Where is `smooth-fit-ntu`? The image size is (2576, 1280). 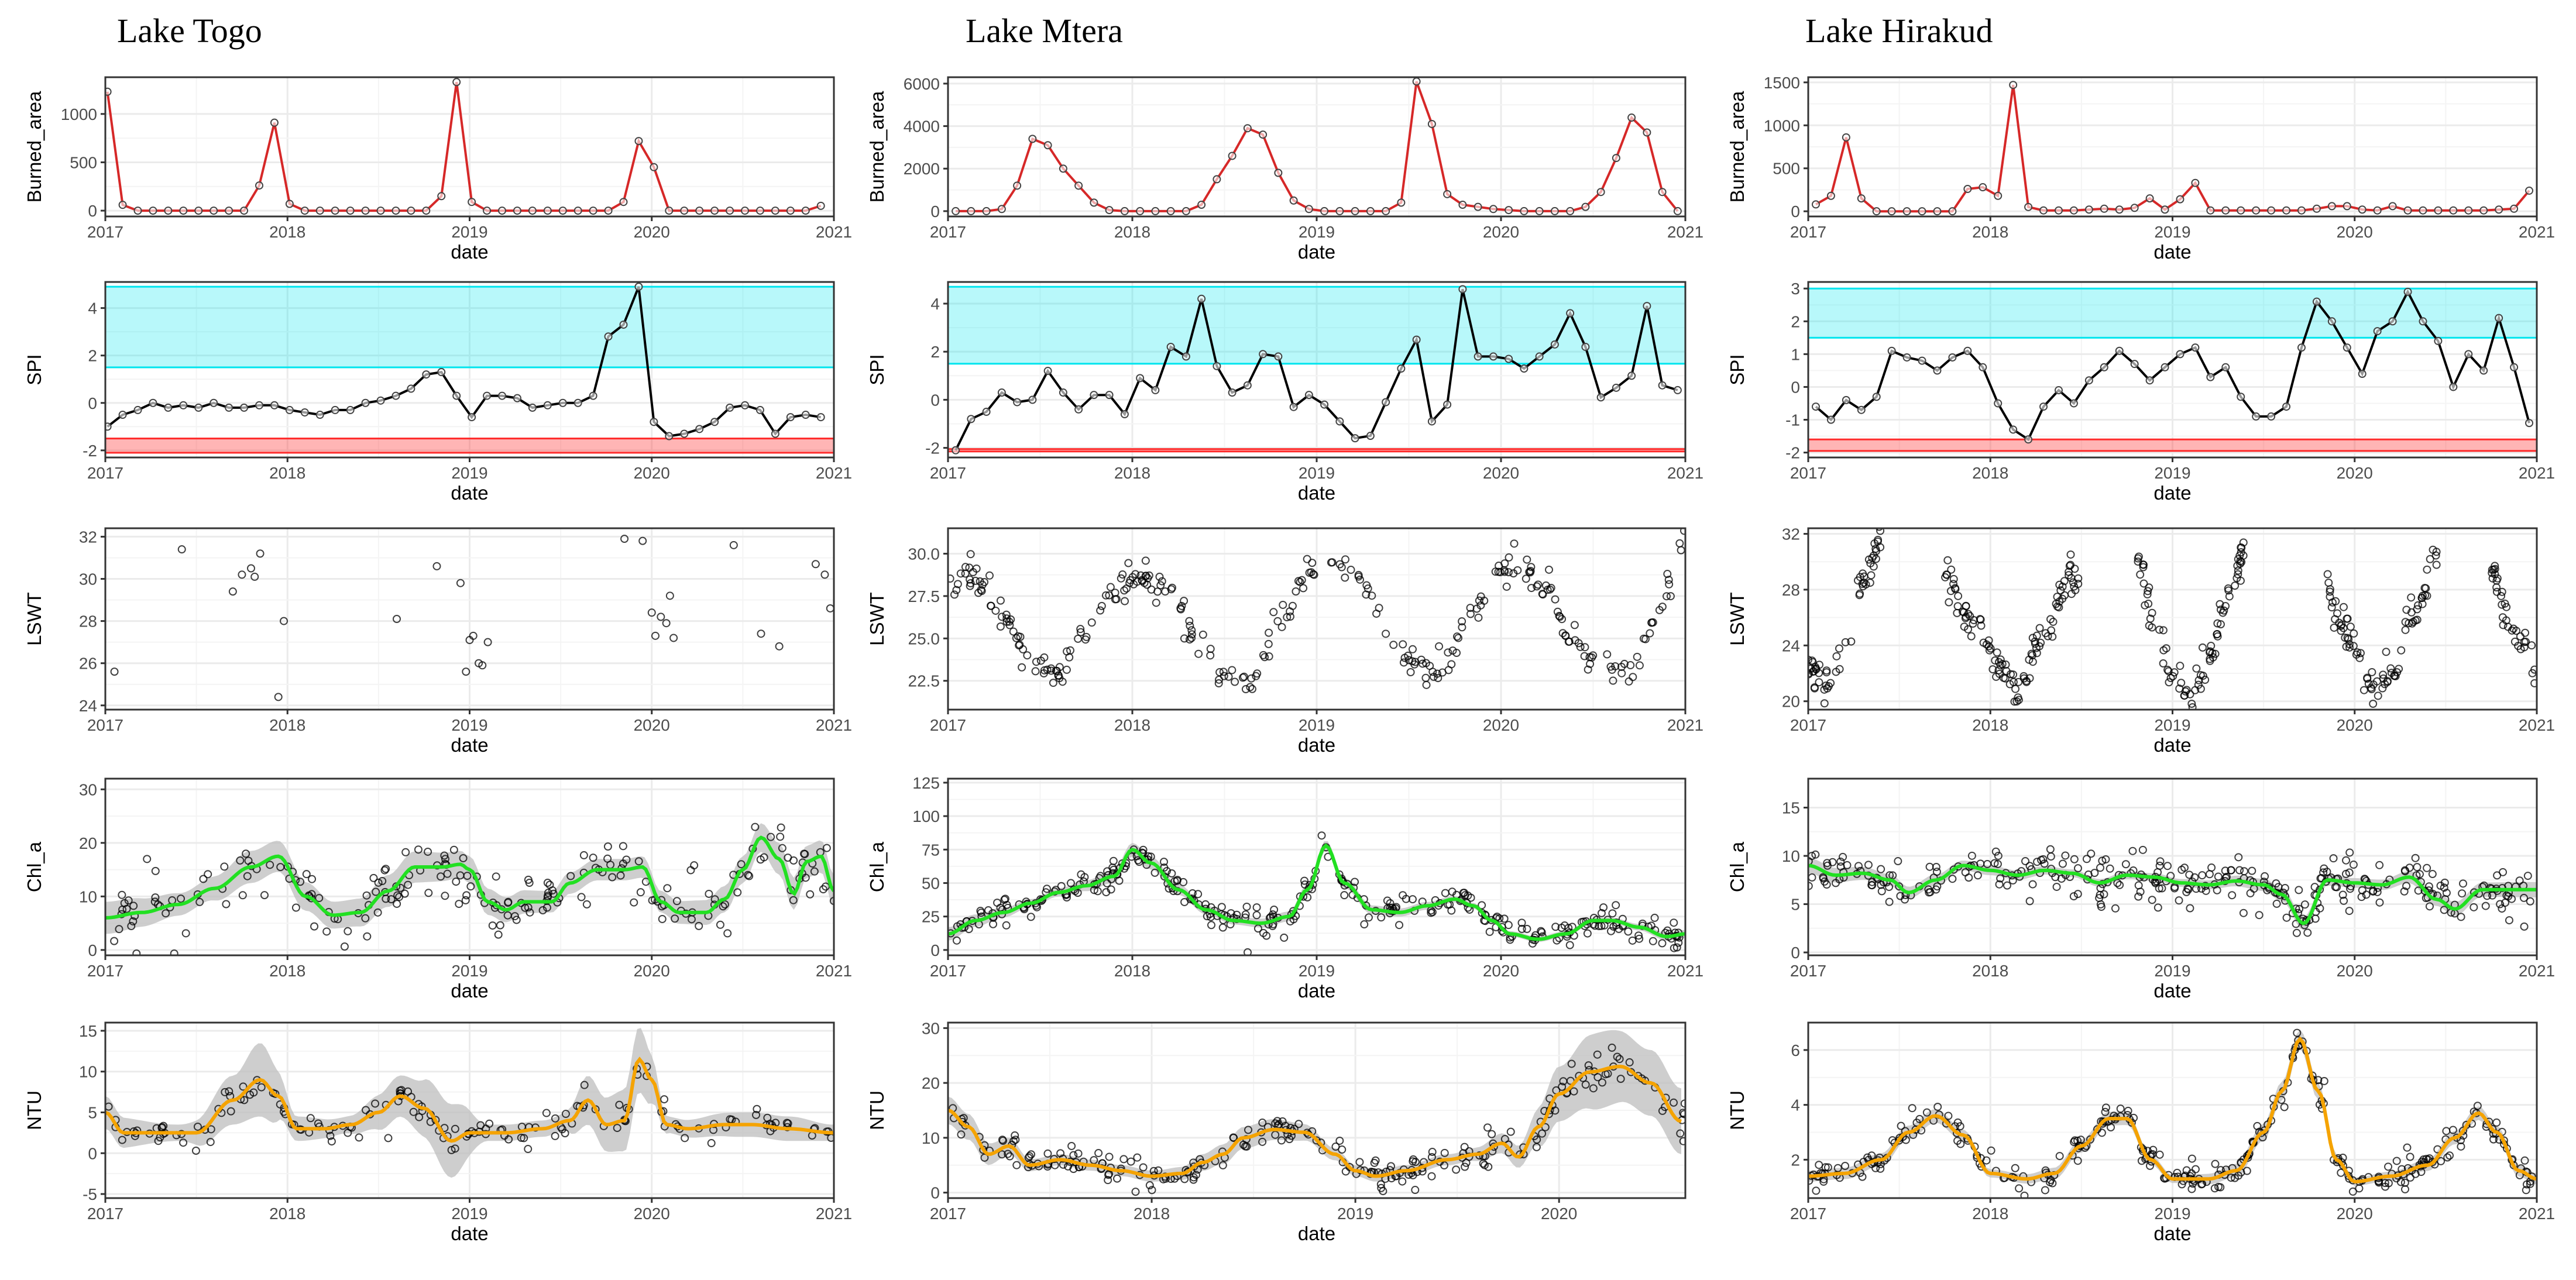
smooth-fit-ntu is located at coordinates (470, 1100).